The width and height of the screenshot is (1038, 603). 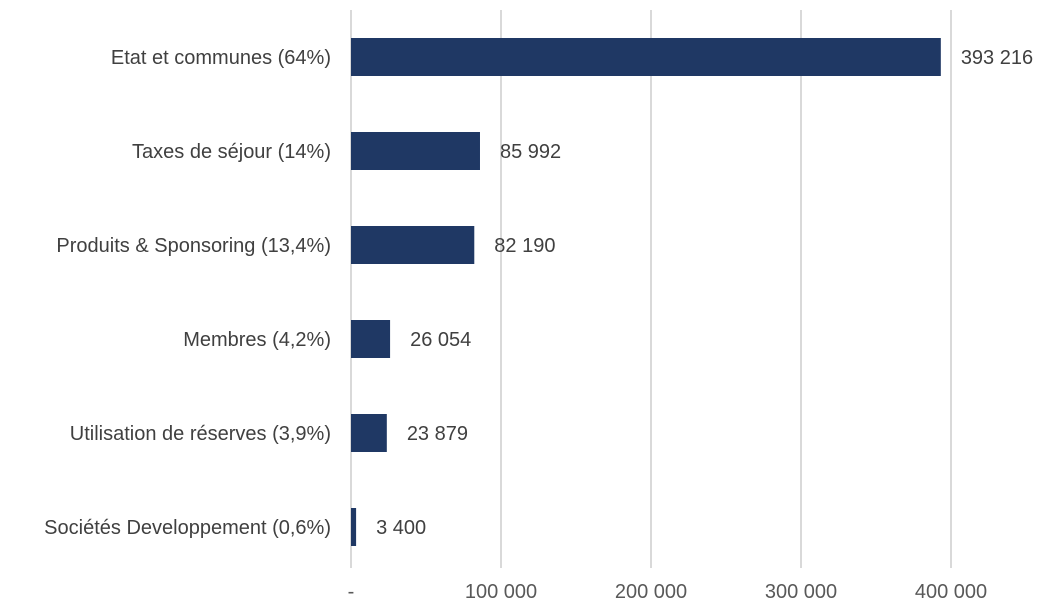 What do you see at coordinates (440, 340) in the screenshot?
I see `data-label-3: 26 054` at bounding box center [440, 340].